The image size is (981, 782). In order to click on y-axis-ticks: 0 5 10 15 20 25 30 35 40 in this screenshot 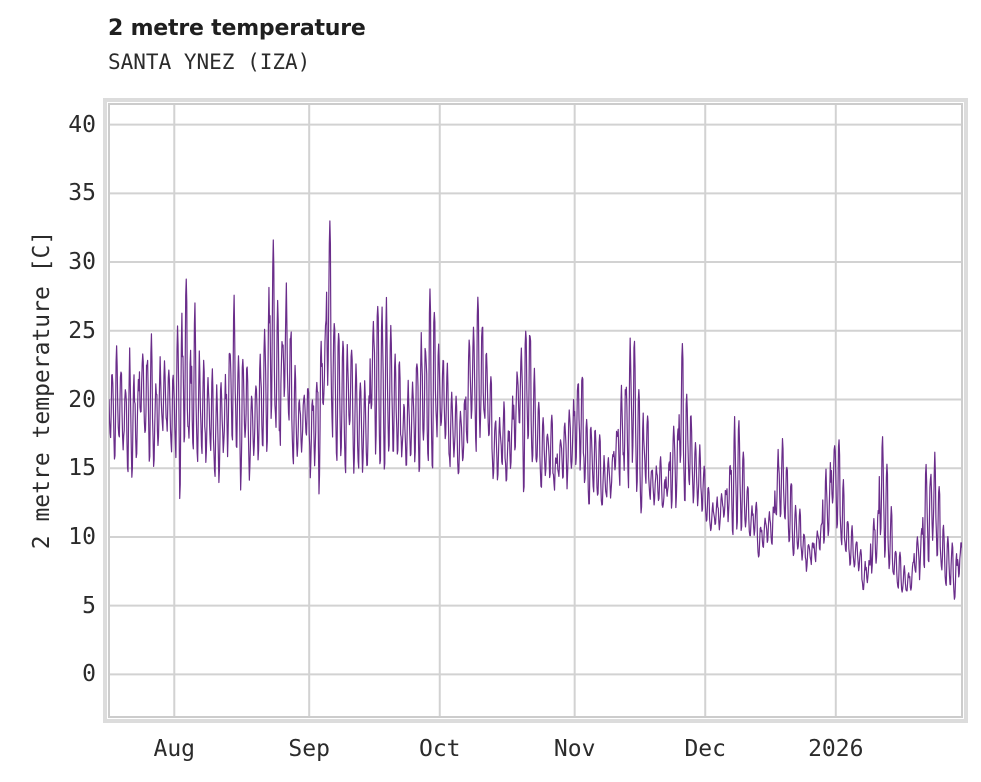, I will do `click(48, 391)`.